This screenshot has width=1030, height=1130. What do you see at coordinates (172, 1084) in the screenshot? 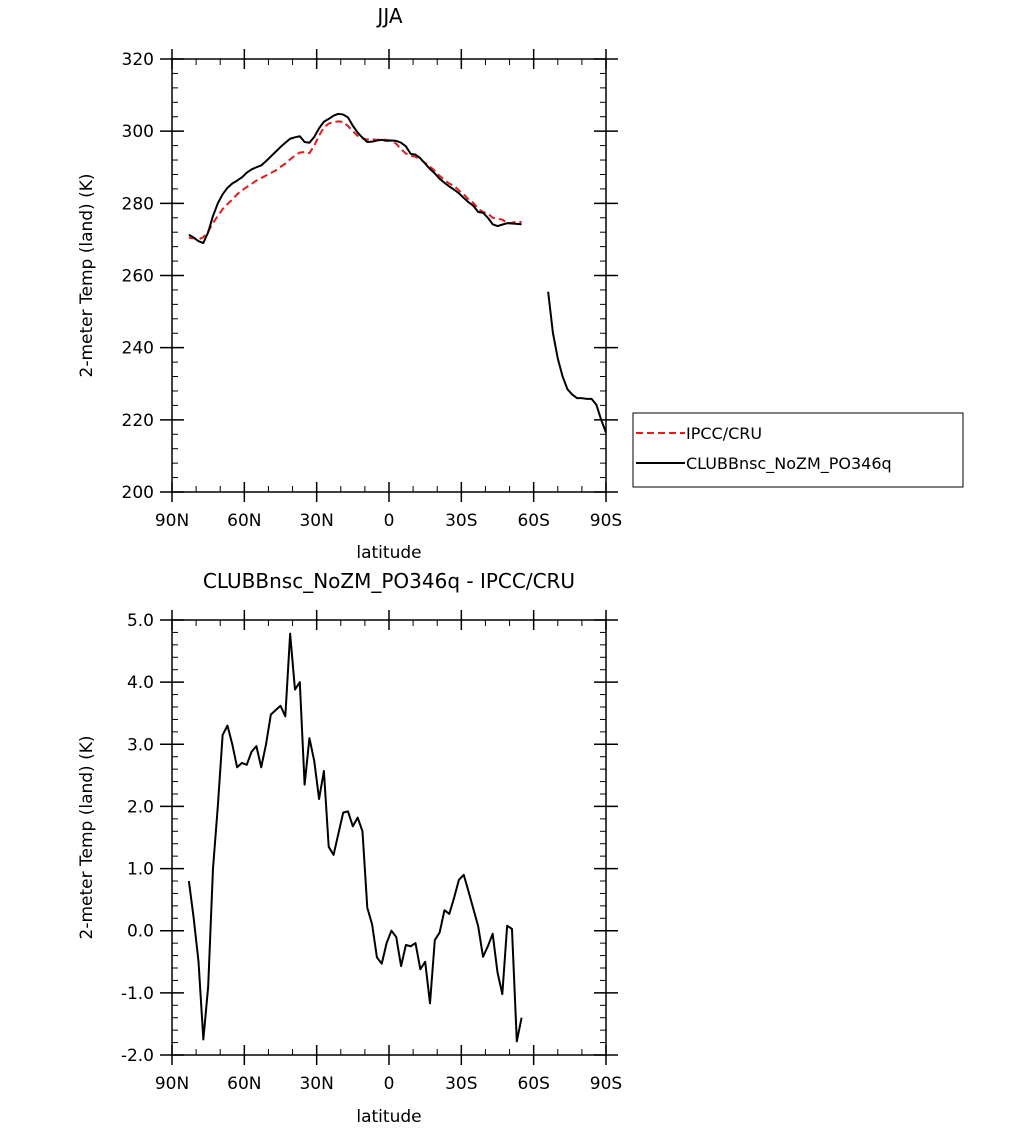
I see `difference-x-tick-label: 90N` at bounding box center [172, 1084].